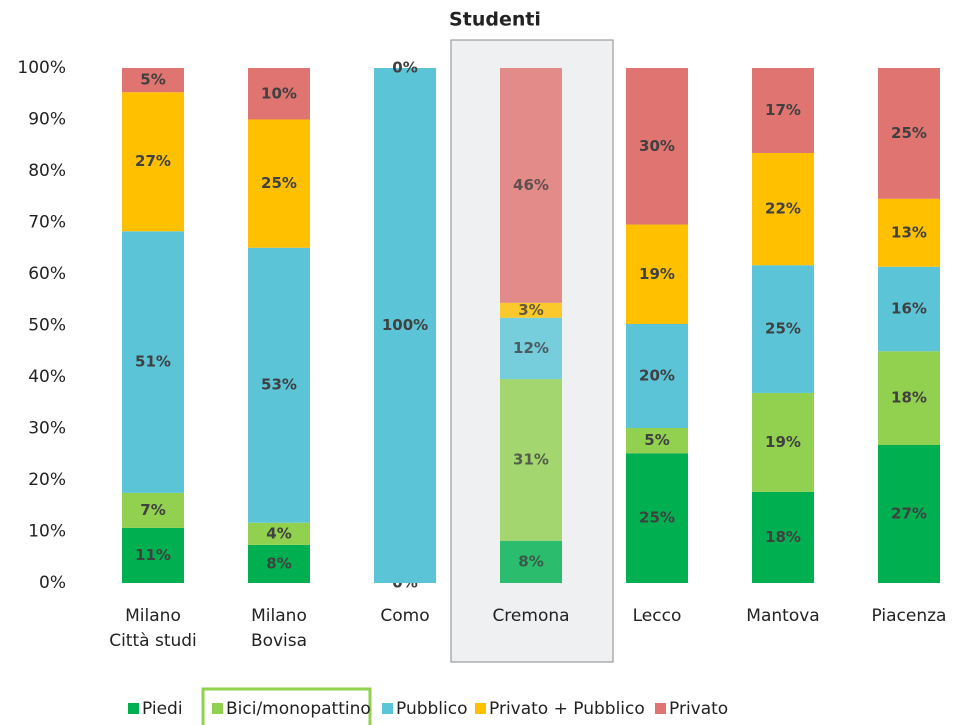 The width and height of the screenshot is (964, 725). What do you see at coordinates (567, 709) in the screenshot?
I see `legend-label: Privato + Pubblico` at bounding box center [567, 709].